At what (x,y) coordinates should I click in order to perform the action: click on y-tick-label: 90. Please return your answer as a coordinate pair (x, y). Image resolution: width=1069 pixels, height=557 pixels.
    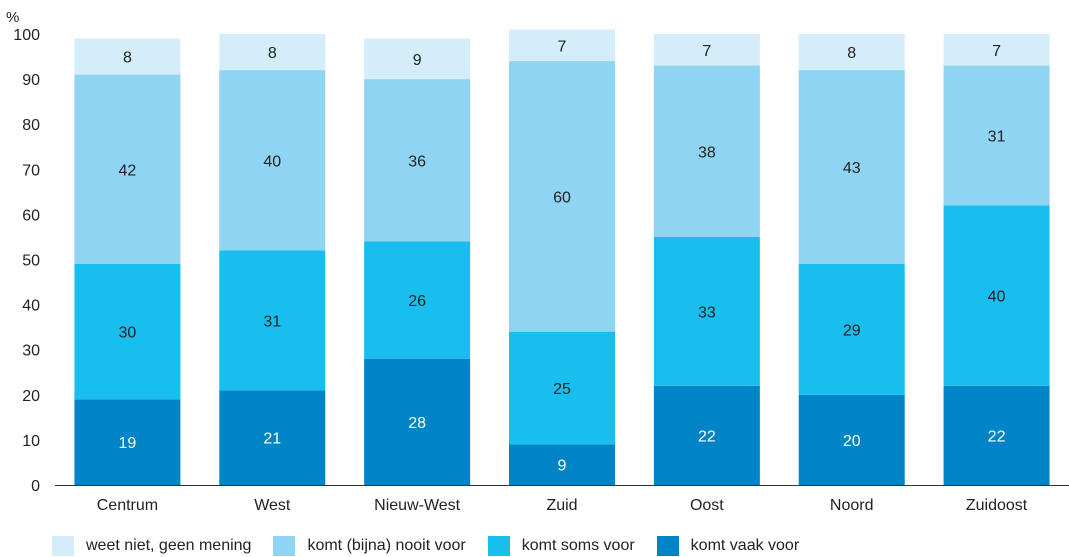
    Looking at the image, I should click on (31, 80).